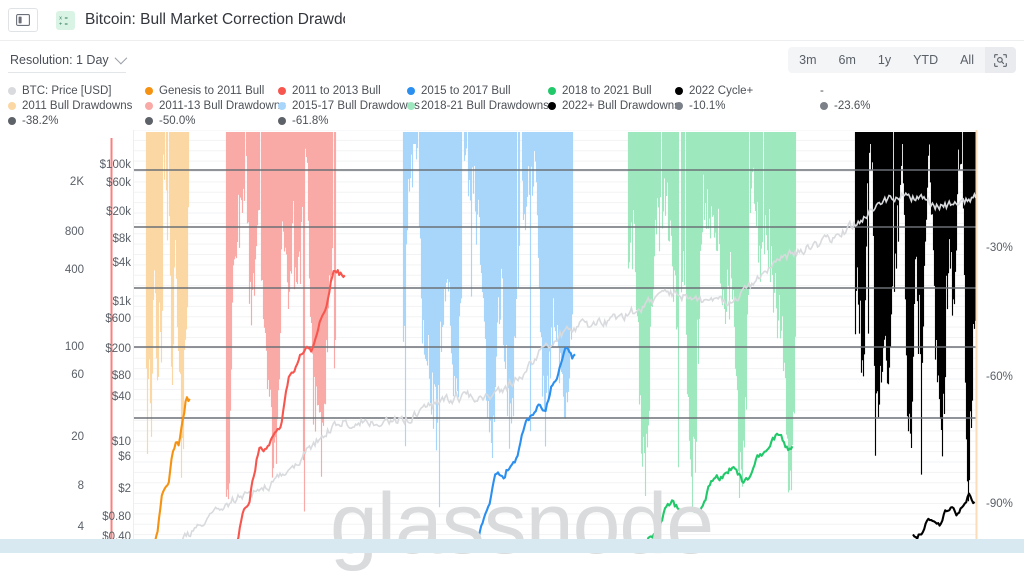  Describe the element at coordinates (852, 105) in the screenshot. I see `legend-label: -23.6%` at that location.